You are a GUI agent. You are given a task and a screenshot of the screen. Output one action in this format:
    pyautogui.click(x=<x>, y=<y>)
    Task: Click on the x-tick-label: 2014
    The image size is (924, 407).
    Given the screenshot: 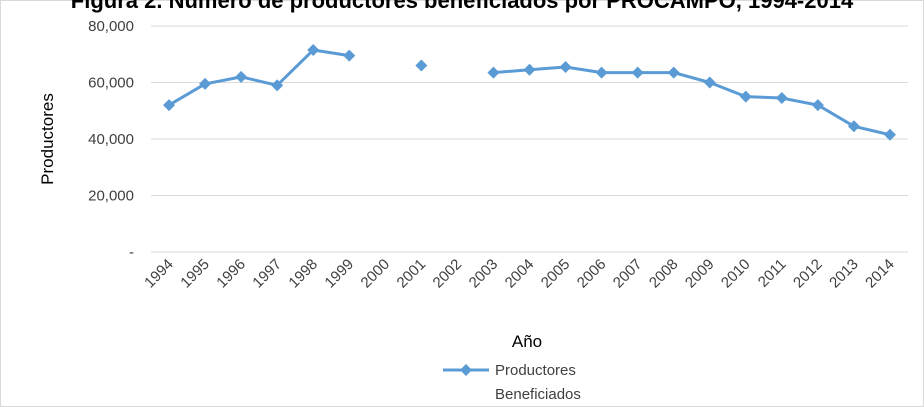 What is the action you would take?
    pyautogui.click(x=880, y=274)
    